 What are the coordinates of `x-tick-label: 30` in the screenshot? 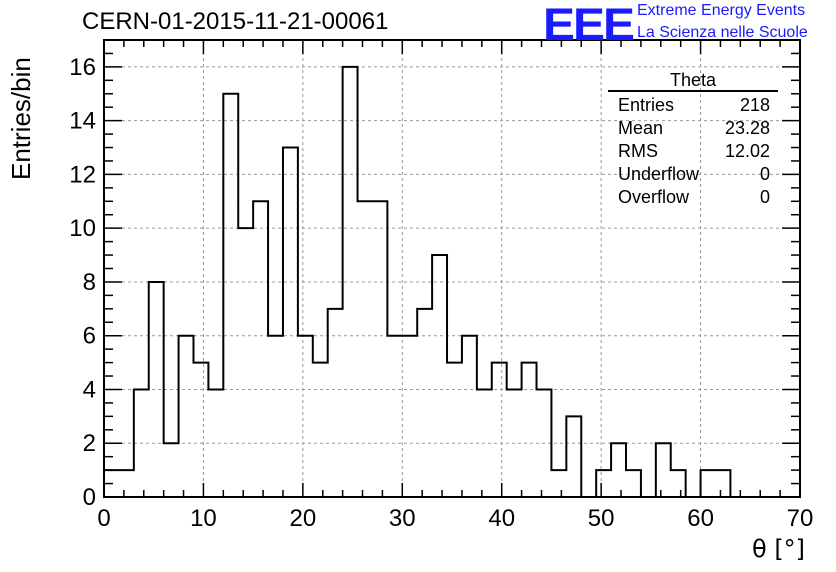 It's located at (402, 518).